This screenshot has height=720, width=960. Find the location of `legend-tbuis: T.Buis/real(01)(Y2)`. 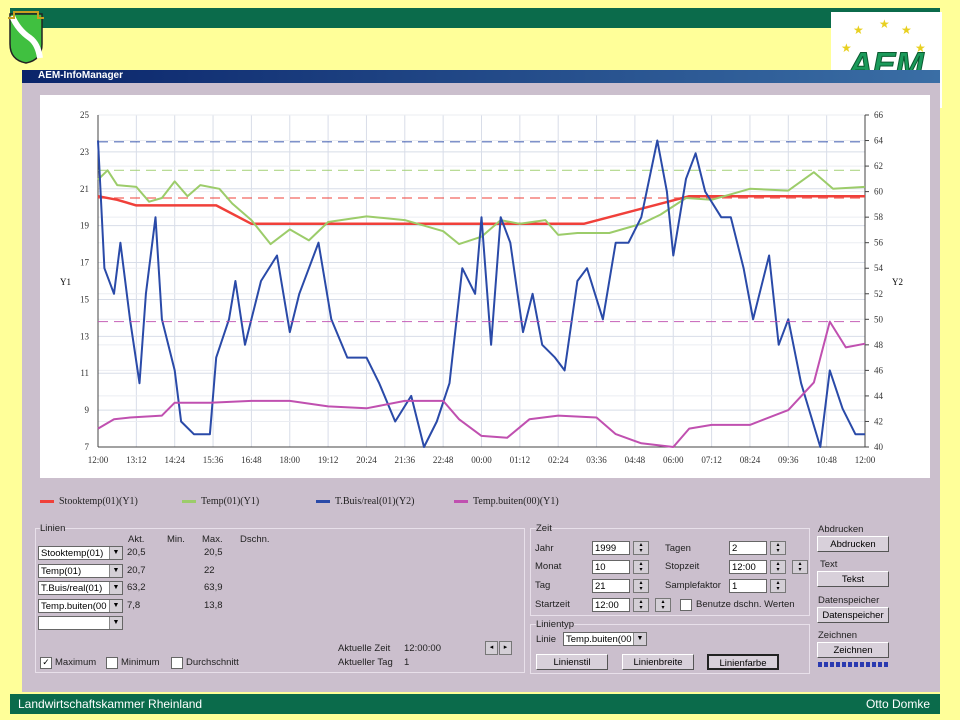

legend-tbuis: T.Buis/real(01)(Y2) is located at coordinates (365, 501).